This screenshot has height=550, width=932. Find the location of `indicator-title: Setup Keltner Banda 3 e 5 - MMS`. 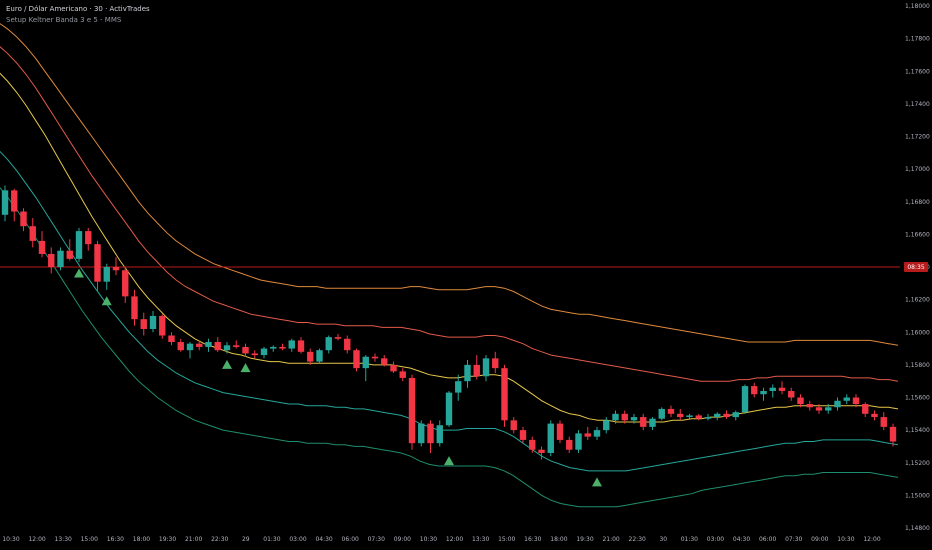

indicator-title: Setup Keltner Banda 3 e 5 - MMS is located at coordinates (64, 20).